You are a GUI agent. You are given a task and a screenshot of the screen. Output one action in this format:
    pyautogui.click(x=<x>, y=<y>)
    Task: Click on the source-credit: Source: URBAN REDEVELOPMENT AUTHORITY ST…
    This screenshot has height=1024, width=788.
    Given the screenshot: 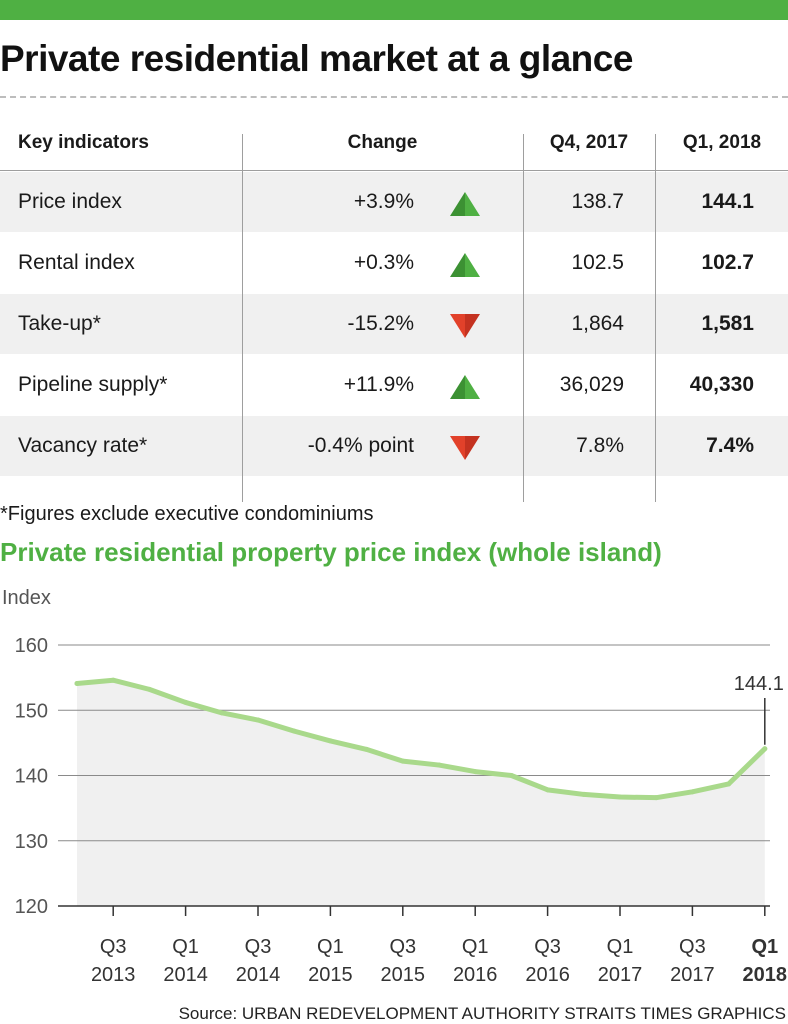 What is the action you would take?
    pyautogui.click(x=482, y=1013)
    